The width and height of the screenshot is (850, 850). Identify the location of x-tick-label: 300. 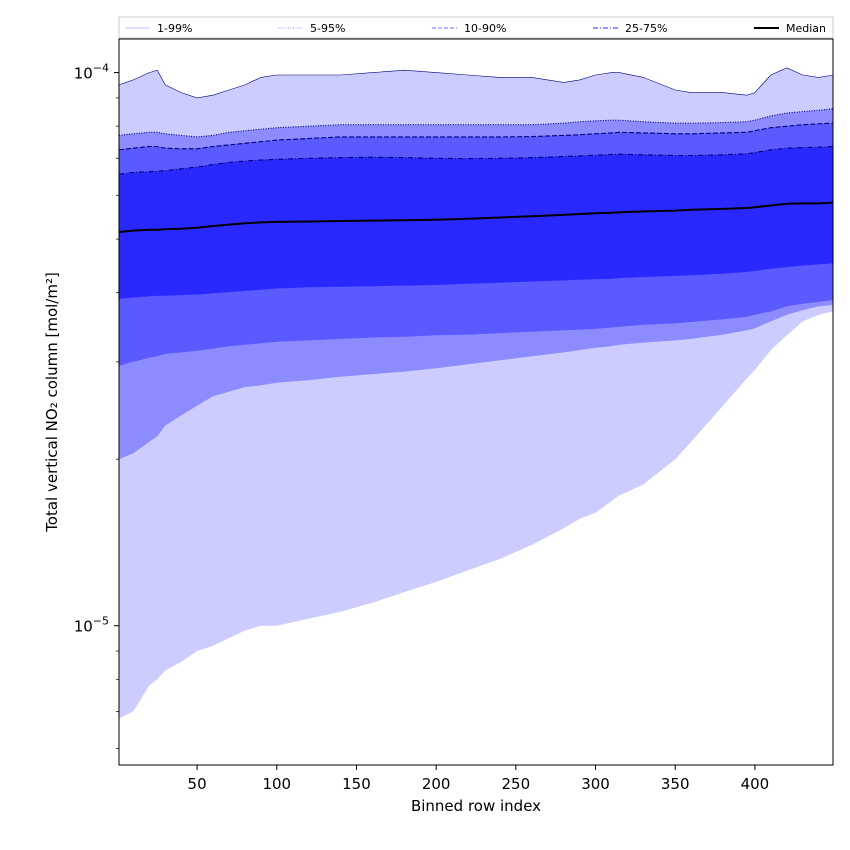
(595, 784).